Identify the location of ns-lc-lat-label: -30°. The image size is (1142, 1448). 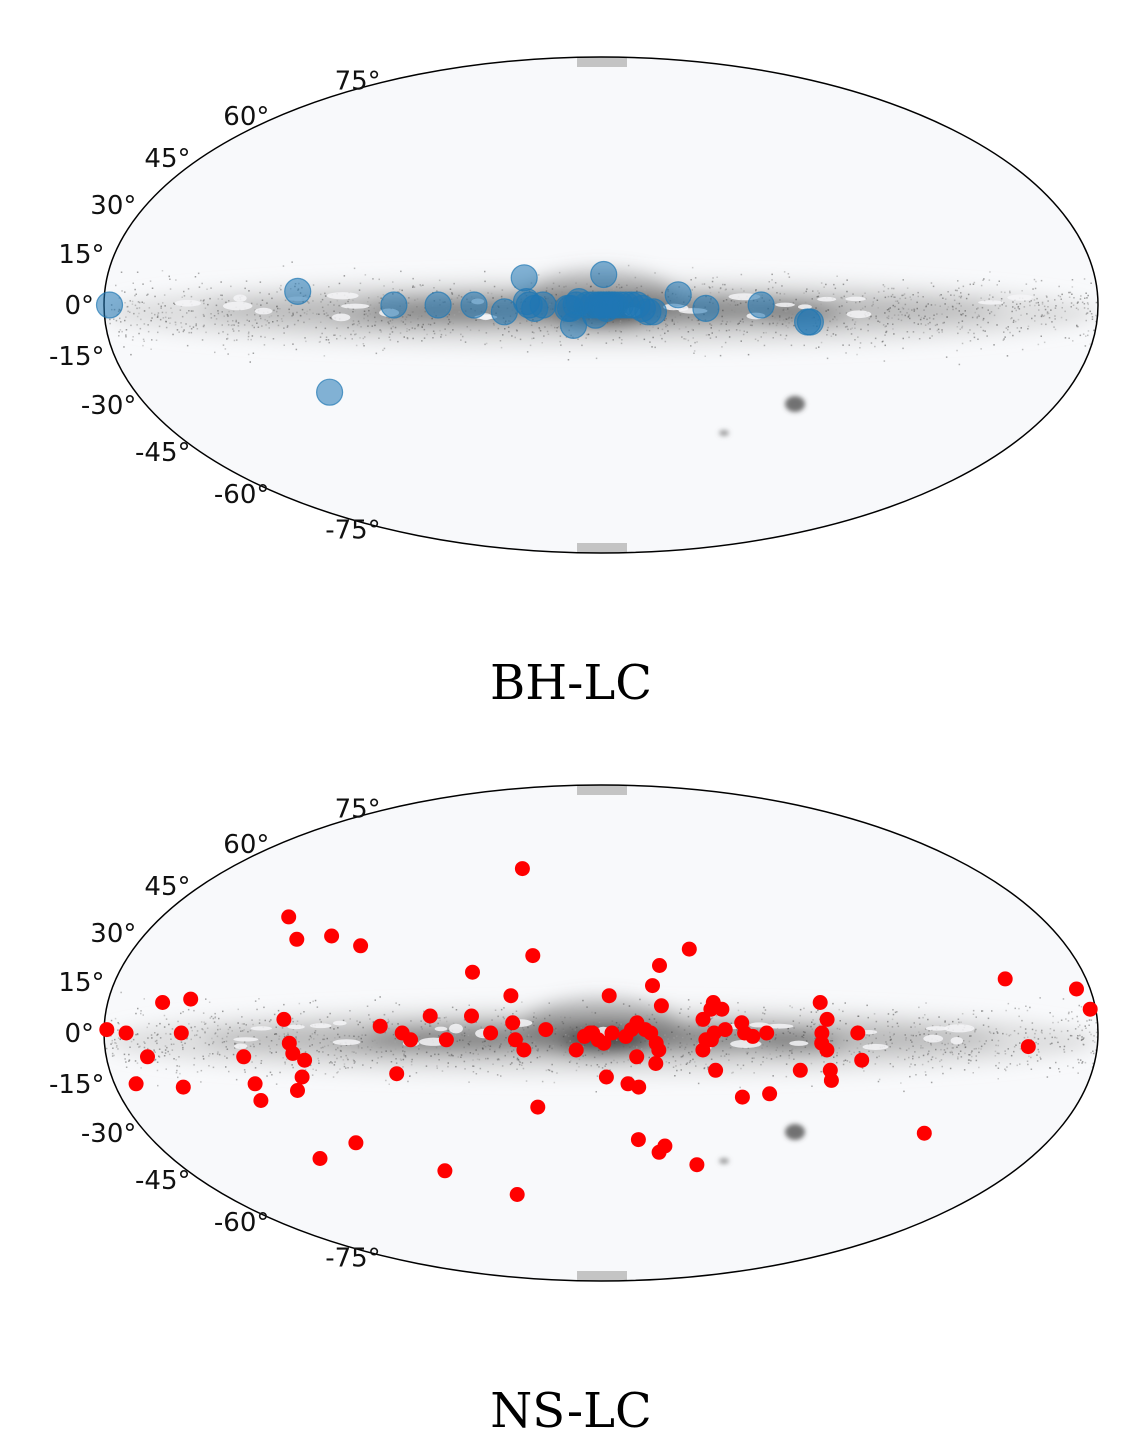
(108, 1134).